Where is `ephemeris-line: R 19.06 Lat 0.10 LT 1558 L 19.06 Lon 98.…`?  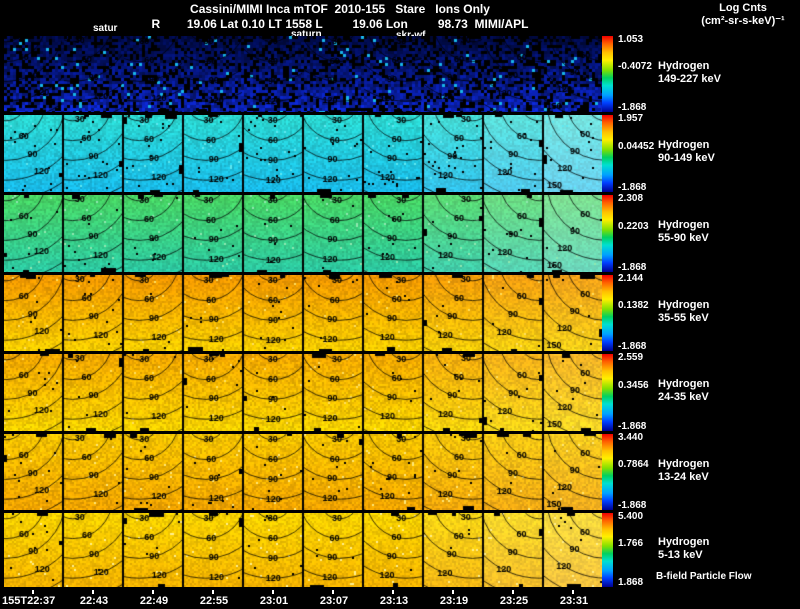 ephemeris-line: R 19.06 Lat 0.10 LT 1558 L 19.06 Lon 98.… is located at coordinates (340, 24).